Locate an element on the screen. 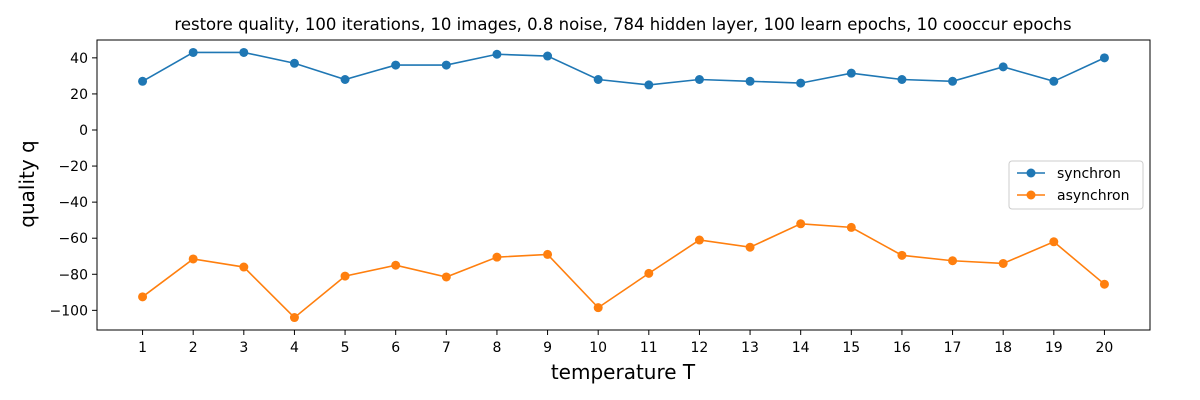  y-tick-label: −100 is located at coordinates (69, 311).